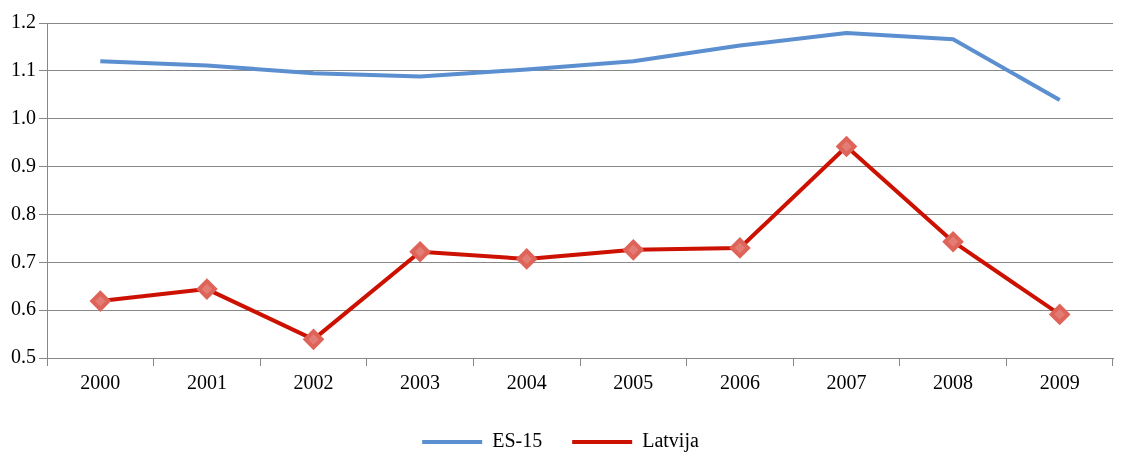 Image resolution: width=1141 pixels, height=470 pixels. I want to click on x-tick-label: 2004, so click(526, 382).